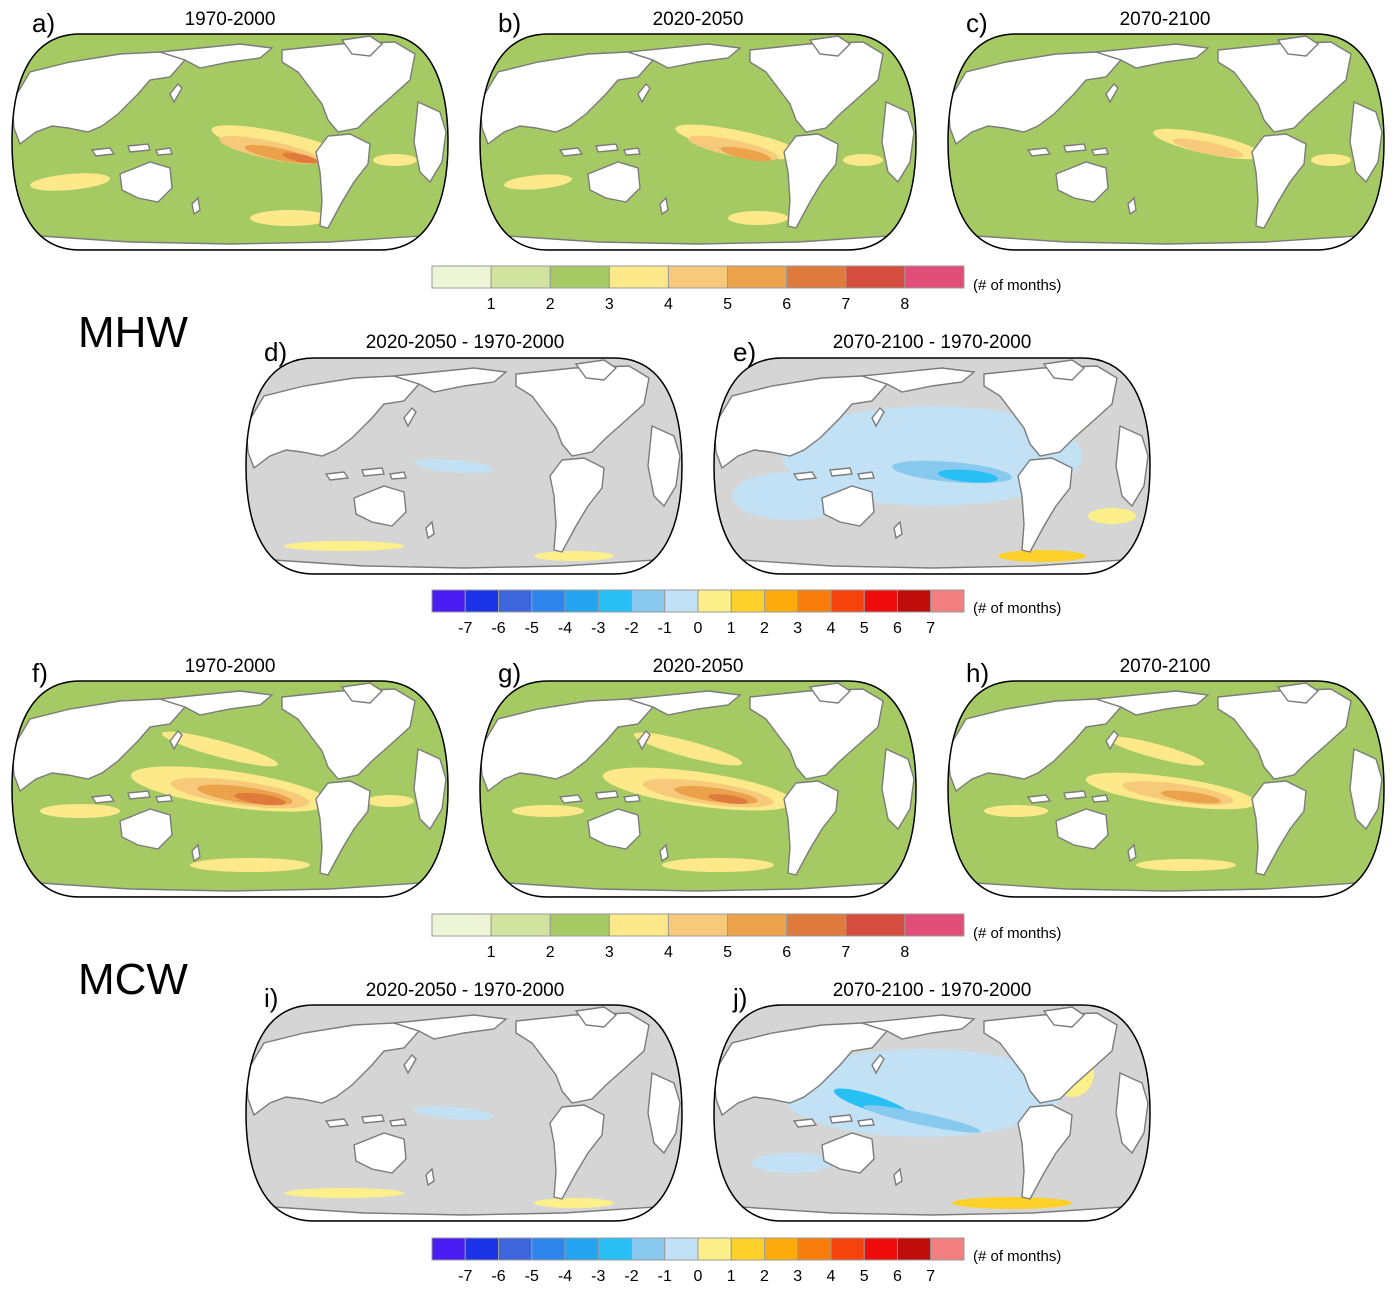 The image size is (1398, 1291). What do you see at coordinates (565, 628) in the screenshot?
I see `colorbar-tick-label: -4` at bounding box center [565, 628].